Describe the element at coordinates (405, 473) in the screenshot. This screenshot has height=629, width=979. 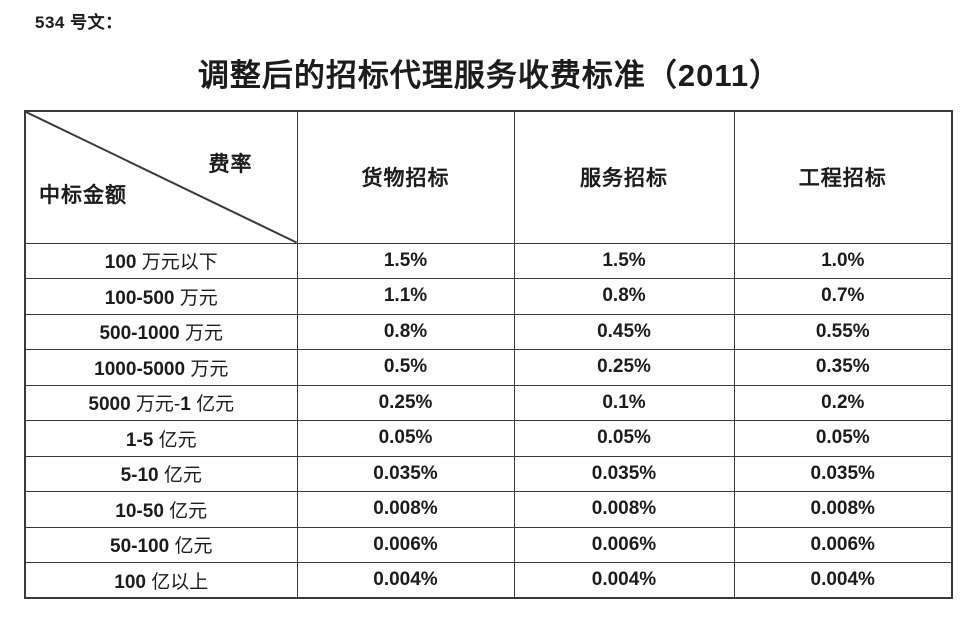
I see `rate-cell-goods: 0.035%` at that location.